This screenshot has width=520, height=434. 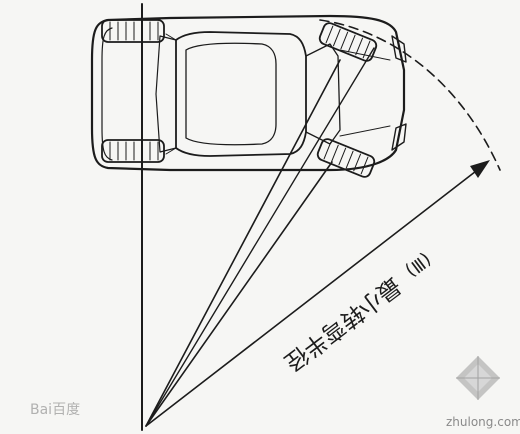 I want to click on headlight-top, so click(x=399, y=49).